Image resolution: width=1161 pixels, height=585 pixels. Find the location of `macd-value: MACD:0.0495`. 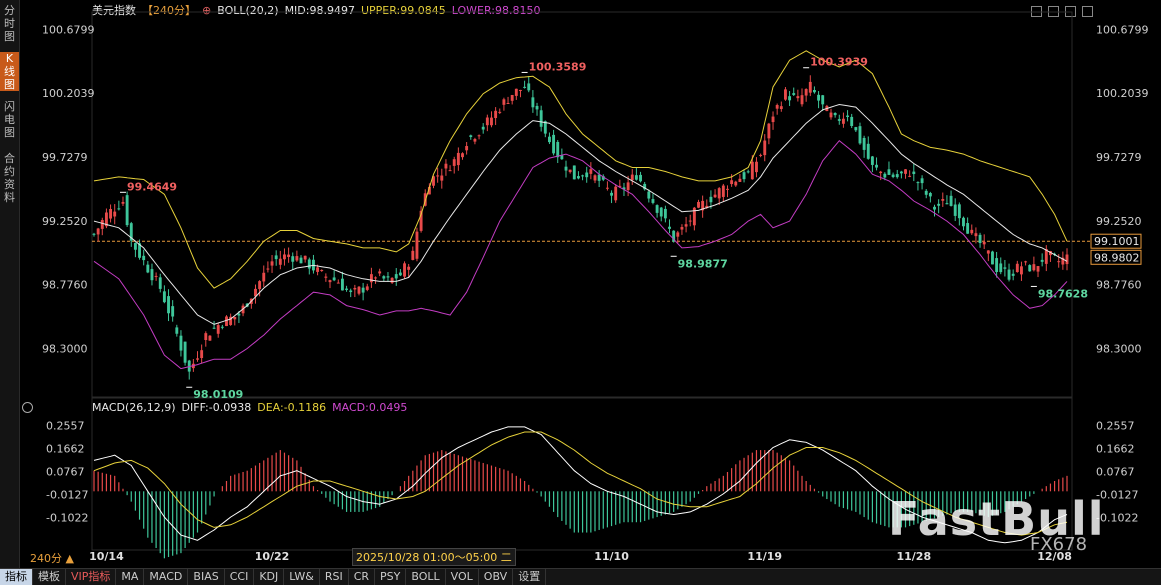

macd-value: MACD:0.0495 is located at coordinates (370, 407).